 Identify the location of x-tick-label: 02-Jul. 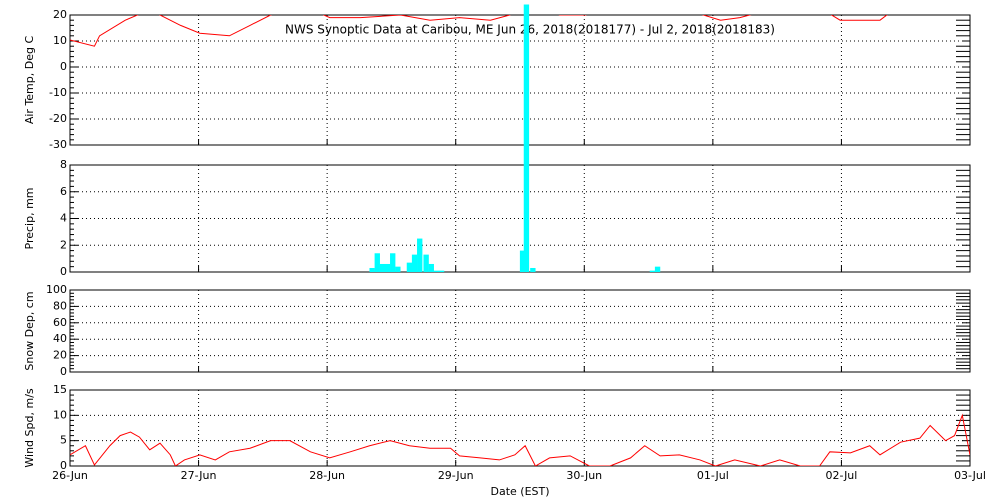
(841, 475).